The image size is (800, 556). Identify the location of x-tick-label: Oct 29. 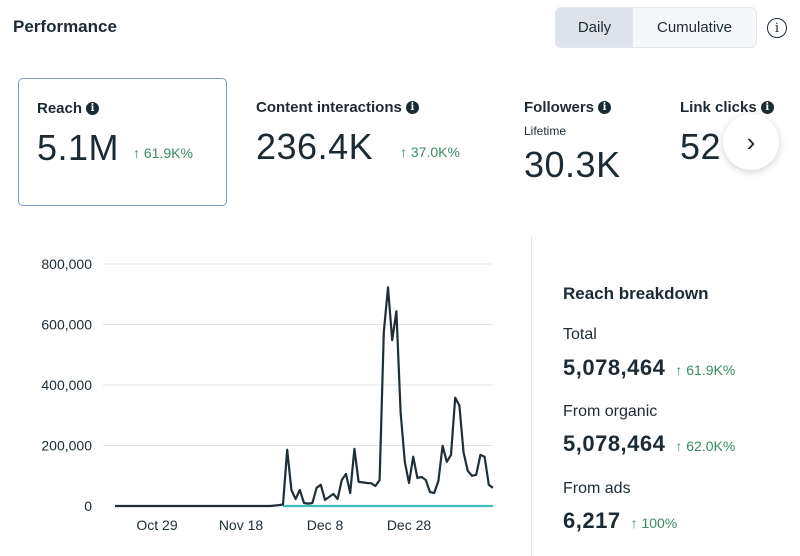
(156, 525).